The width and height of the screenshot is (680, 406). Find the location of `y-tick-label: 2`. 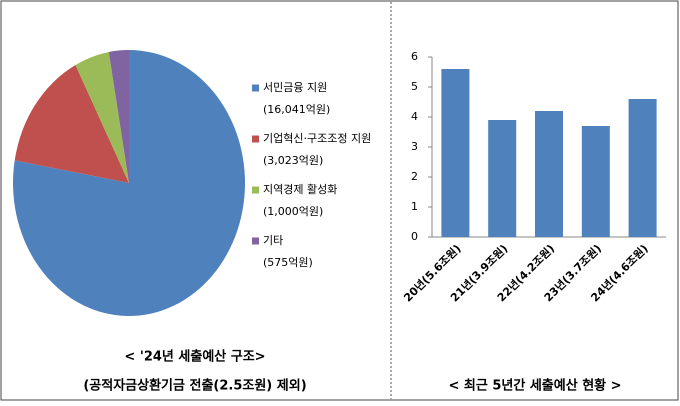

y-tick-label: 2 is located at coordinates (414, 176).